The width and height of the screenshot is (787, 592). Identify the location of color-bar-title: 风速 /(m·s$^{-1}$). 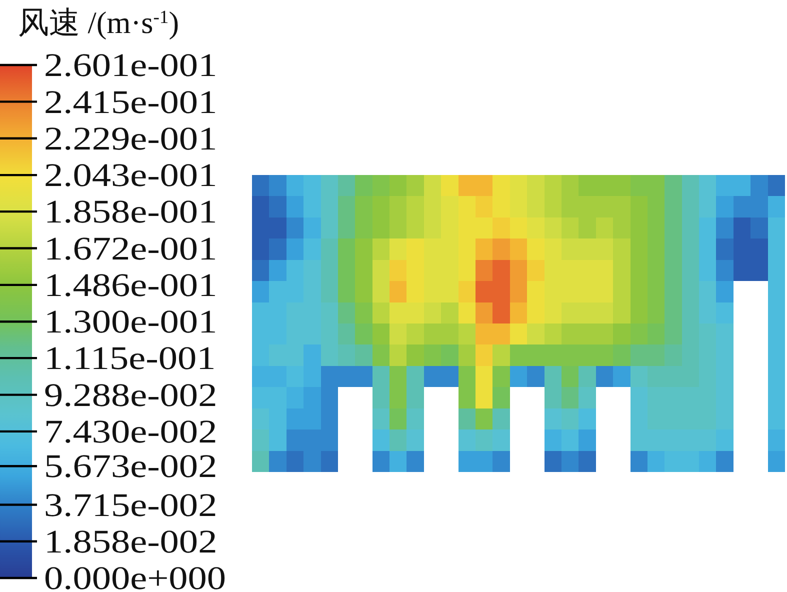
(99, 22).